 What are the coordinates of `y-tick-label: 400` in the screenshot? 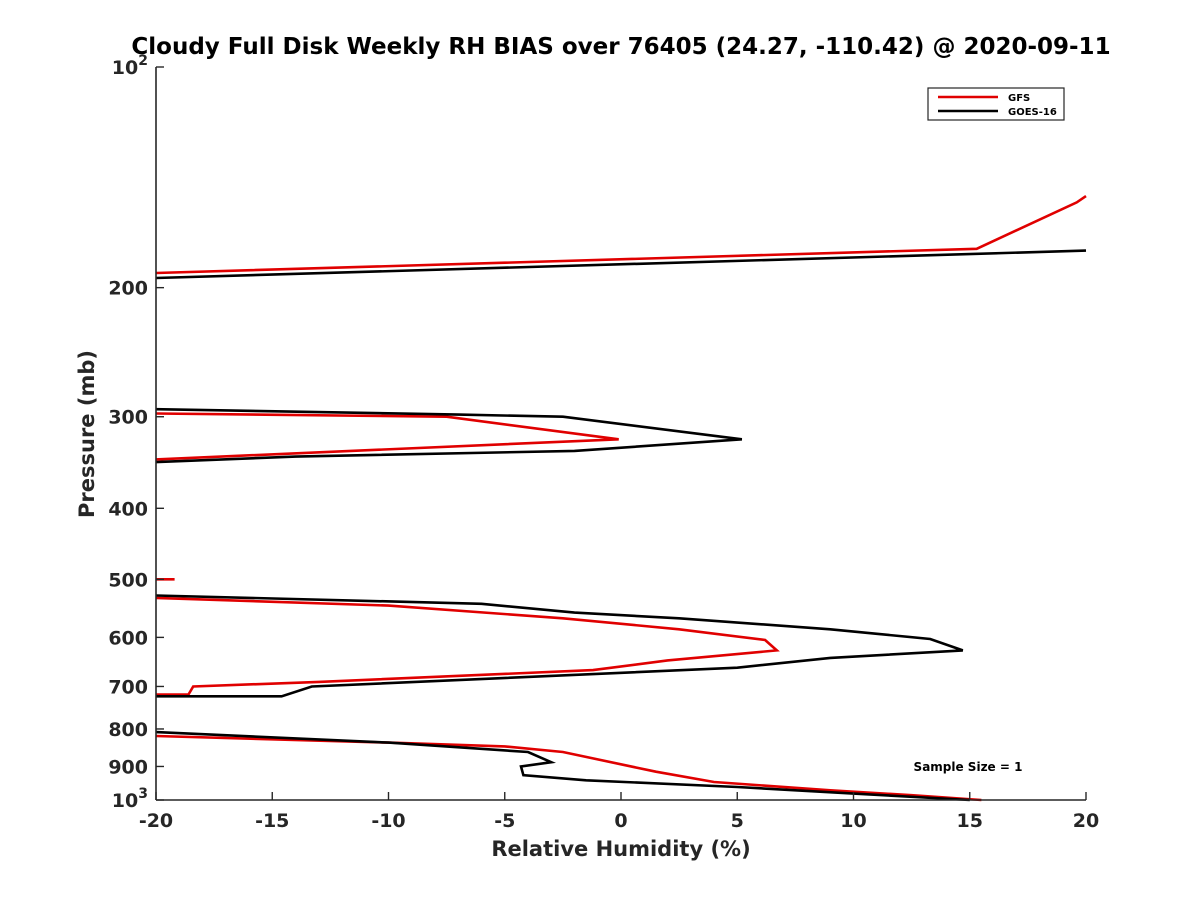 It's located at (128, 509).